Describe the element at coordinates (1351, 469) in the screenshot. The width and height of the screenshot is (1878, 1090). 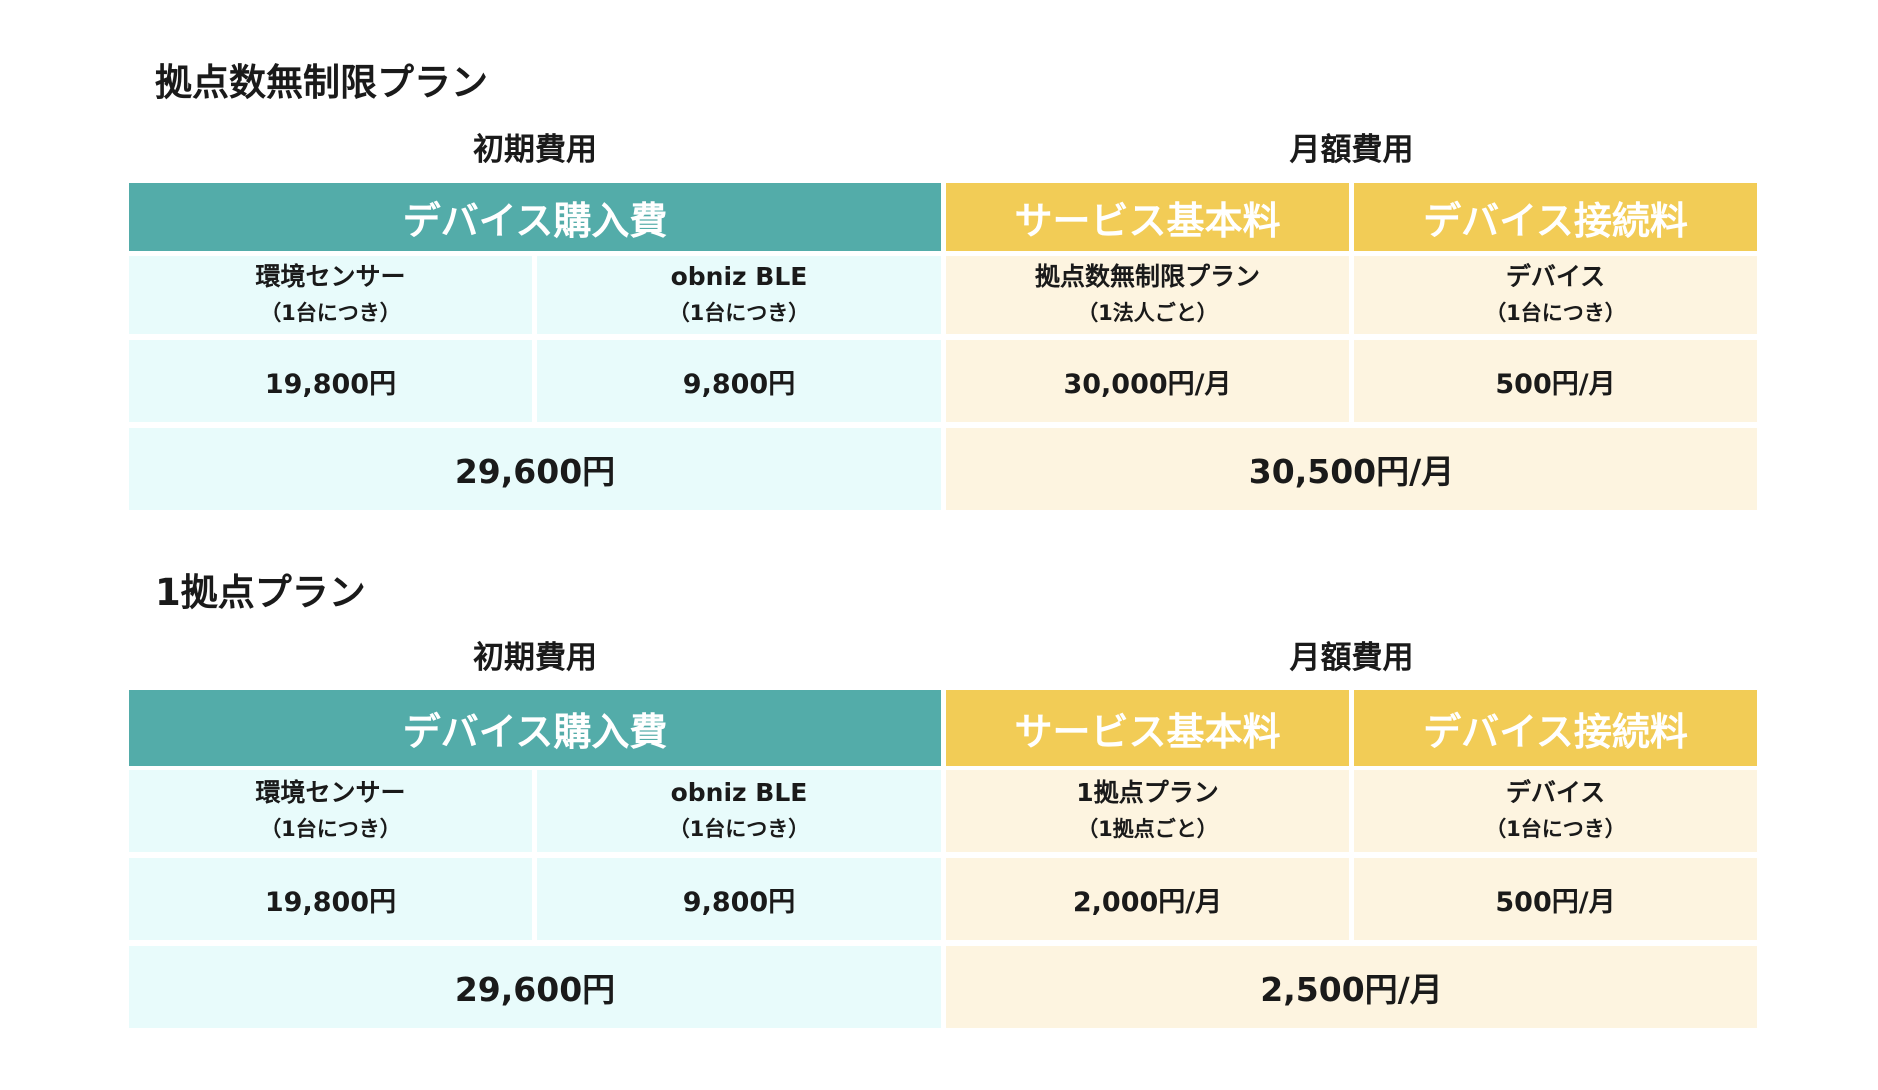
I see `monthly-total: 30,500円/月` at that location.